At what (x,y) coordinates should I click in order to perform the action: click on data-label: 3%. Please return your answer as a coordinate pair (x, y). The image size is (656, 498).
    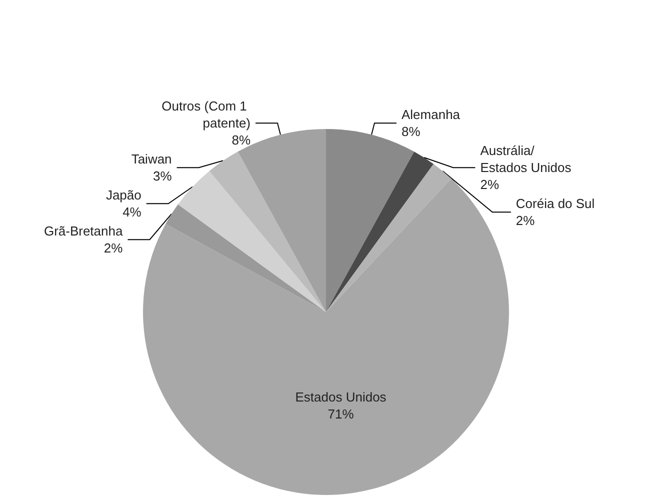
    Looking at the image, I should click on (162, 176).